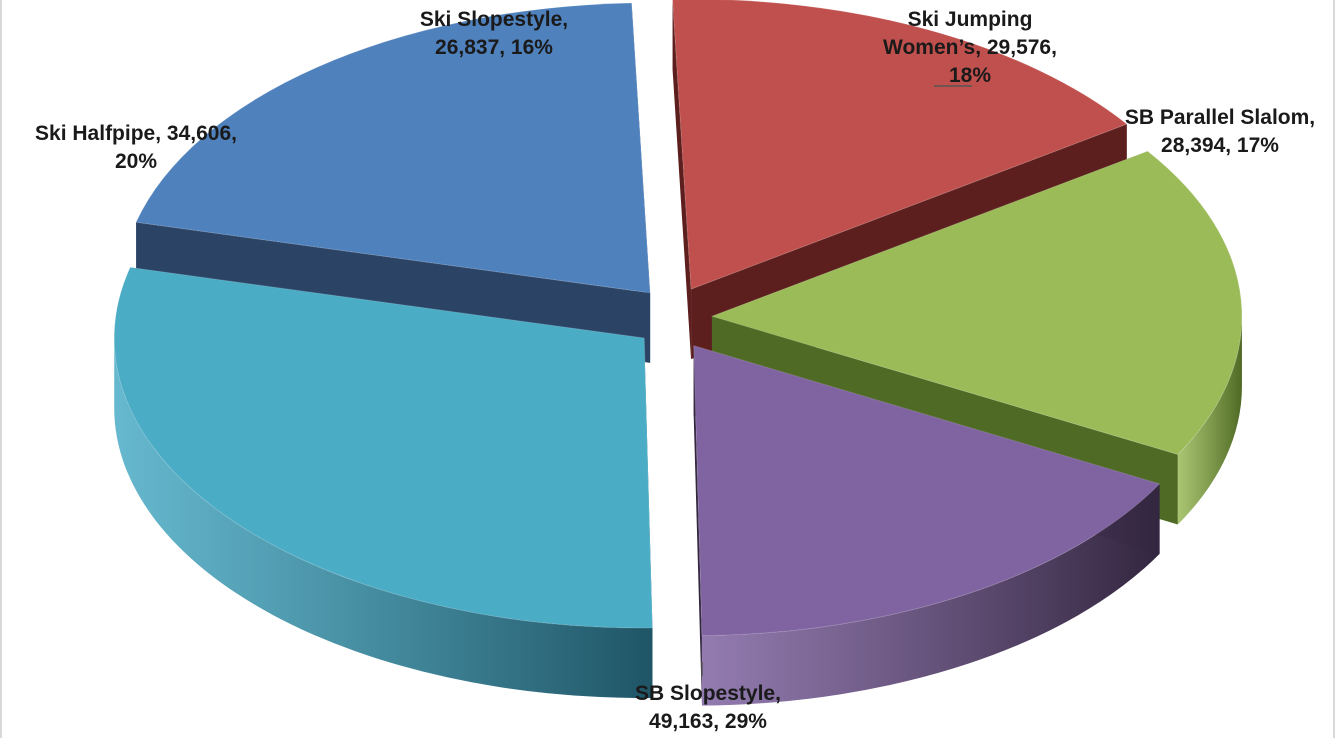 The width and height of the screenshot is (1335, 738). I want to click on pie-slice-top-sb-parallel-slalom, so click(927, 490).